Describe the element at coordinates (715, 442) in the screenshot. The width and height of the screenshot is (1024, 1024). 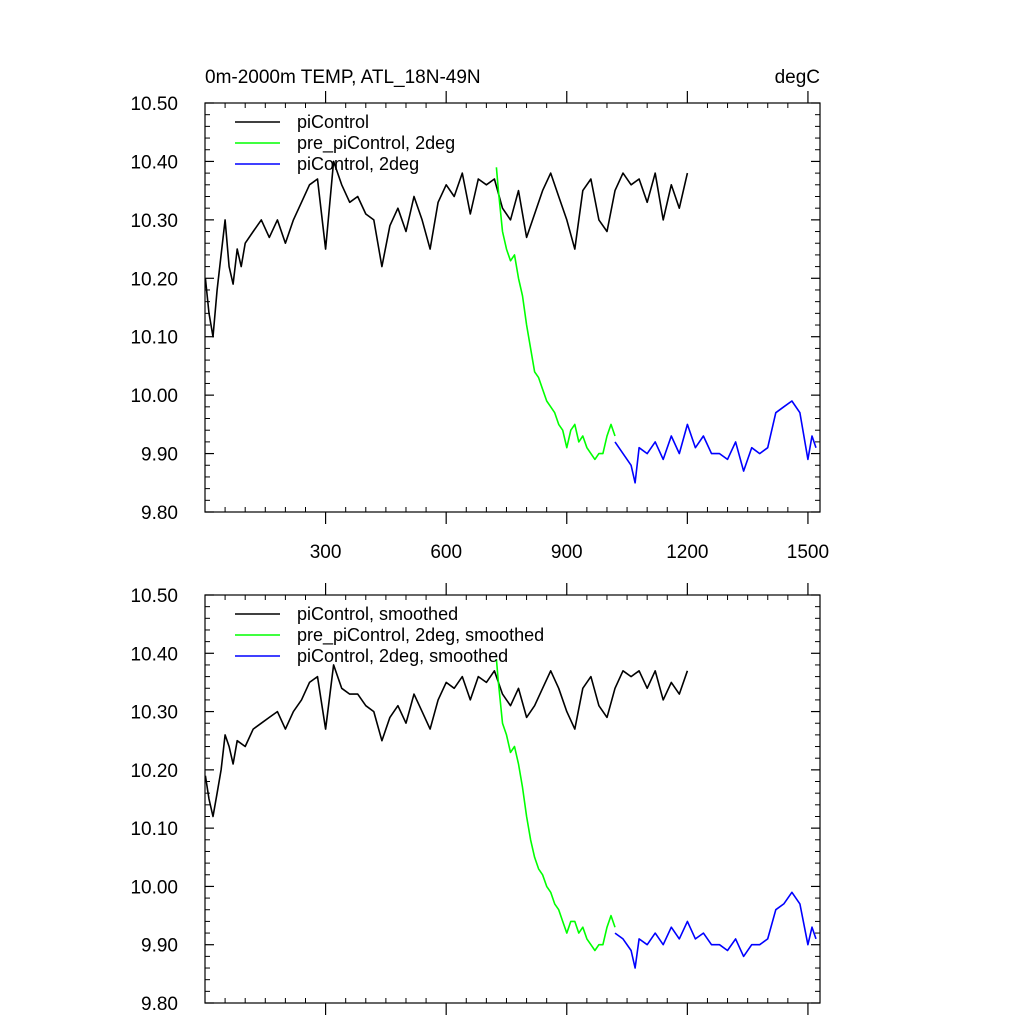
I see `series-line-picontrol-2deg` at that location.